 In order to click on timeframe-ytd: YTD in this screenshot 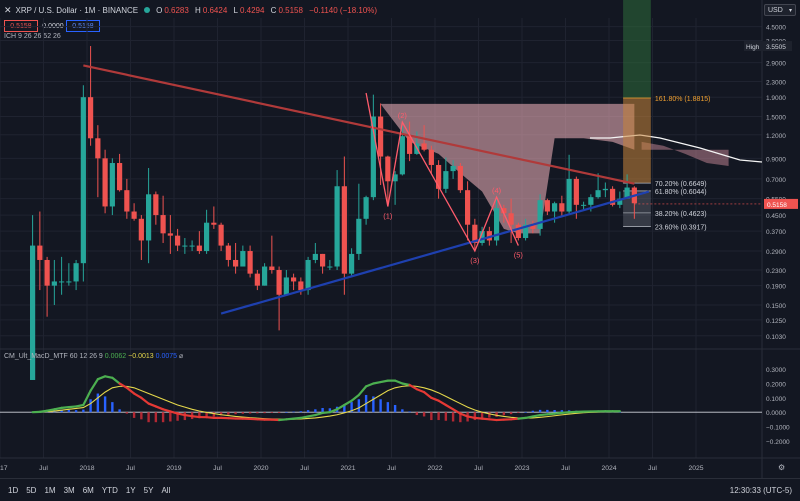, I will do `click(109, 490)`.